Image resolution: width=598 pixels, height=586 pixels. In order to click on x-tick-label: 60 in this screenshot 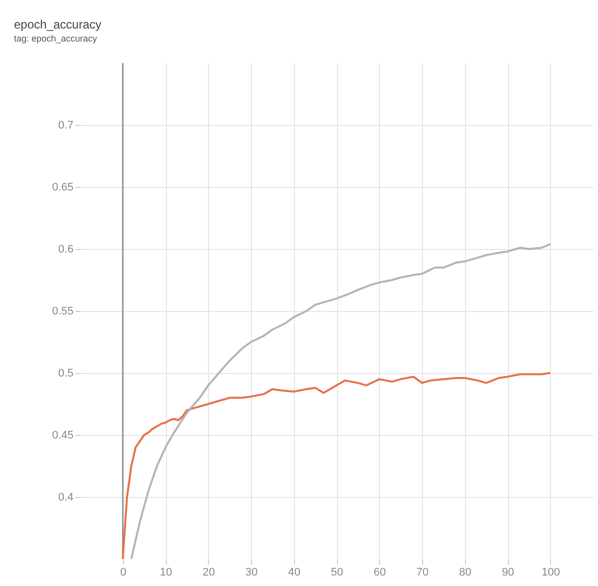, I will do `click(380, 572)`.